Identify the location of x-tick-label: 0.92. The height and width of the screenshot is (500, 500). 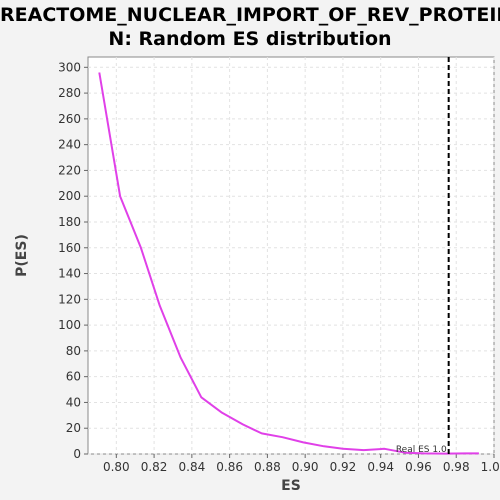
(343, 467).